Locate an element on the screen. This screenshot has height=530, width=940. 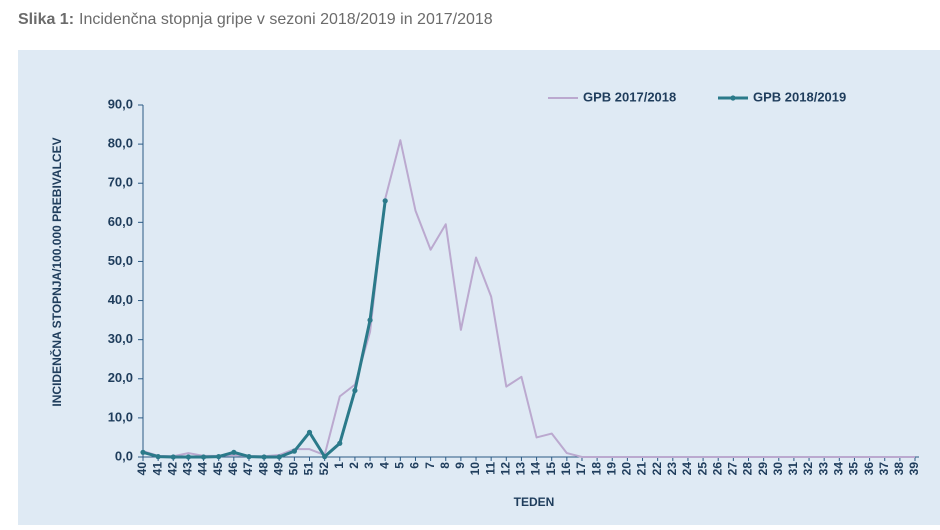
x-tick-label: 32 is located at coordinates (808, 469).